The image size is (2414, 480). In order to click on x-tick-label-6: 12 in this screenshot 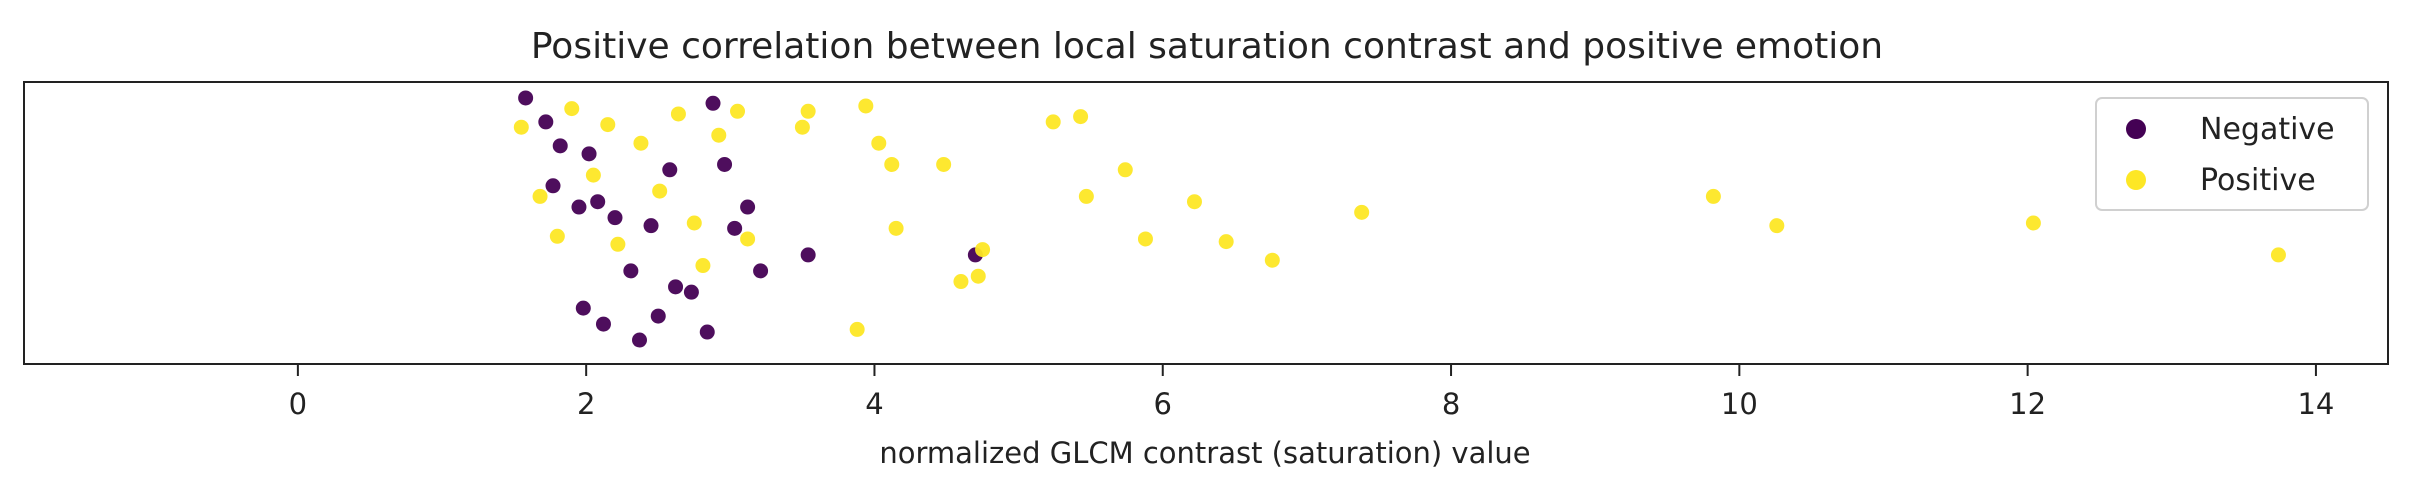, I will do `click(2027, 404)`.